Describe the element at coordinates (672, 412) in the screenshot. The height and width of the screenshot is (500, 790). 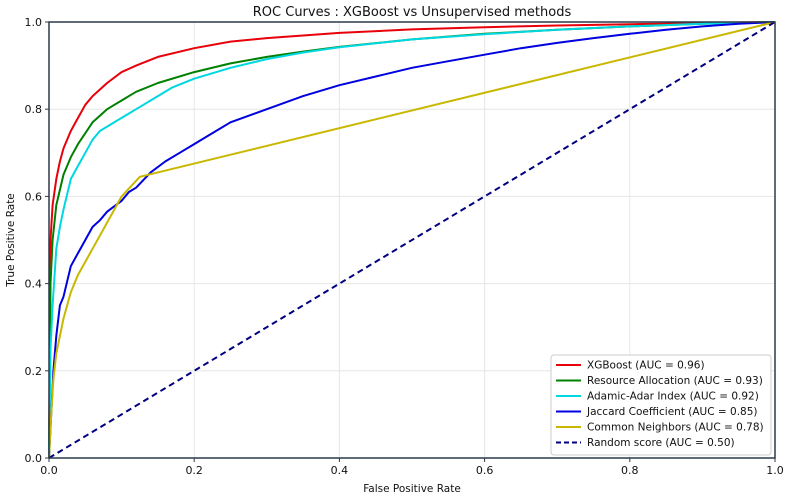
I see `legend-label-3: Jaccard Coefficient (AUC = 0.85)` at that location.